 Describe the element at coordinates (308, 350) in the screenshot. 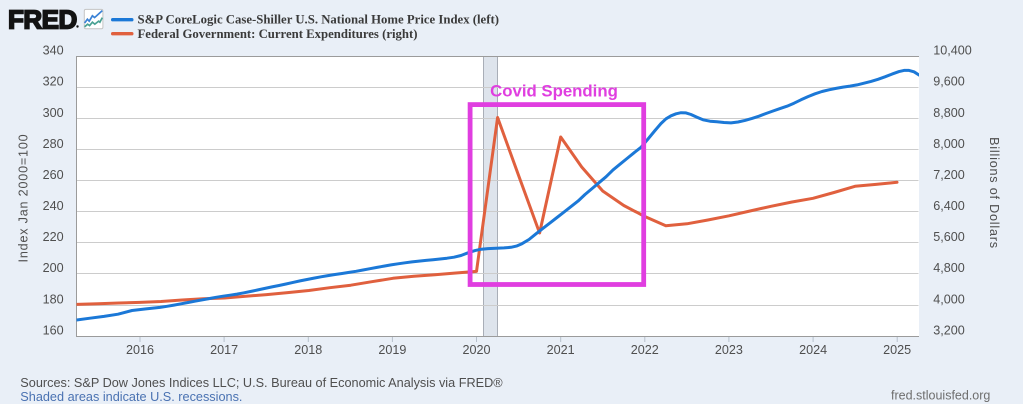

I see `svg-text: 2018` at that location.